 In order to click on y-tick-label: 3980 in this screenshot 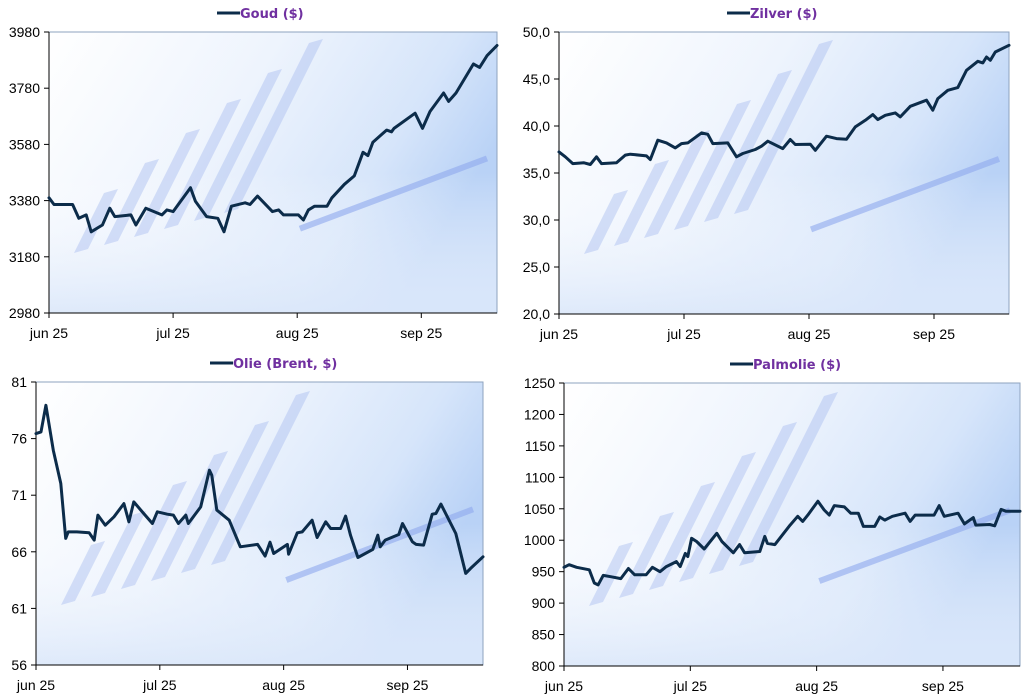, I will do `click(24, 32)`.